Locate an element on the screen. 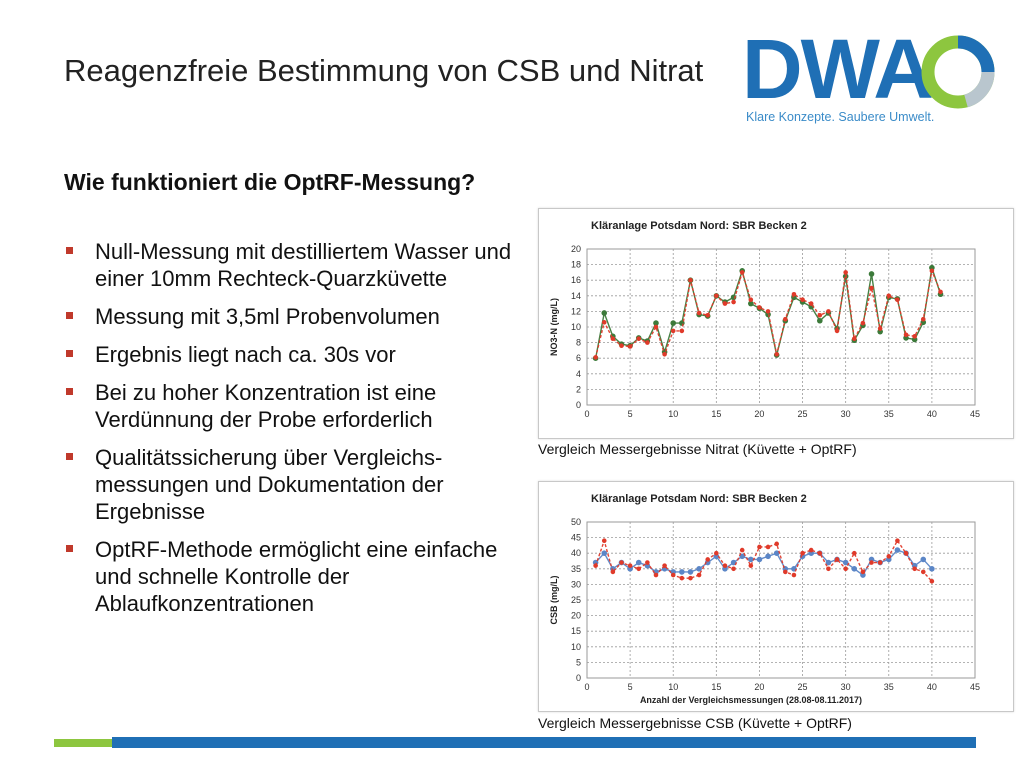 This screenshot has height=768, width=1024. y-tick-label: 25 is located at coordinates (576, 600).